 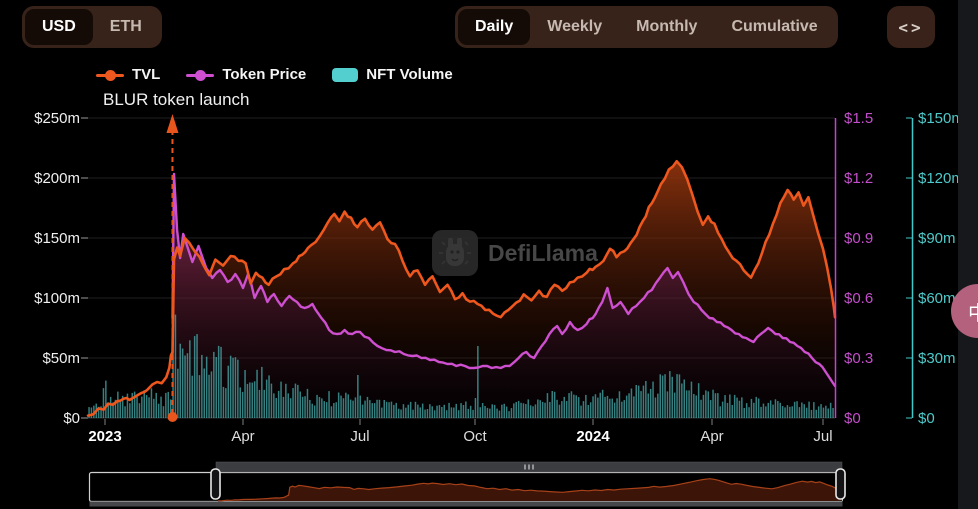 I want to click on interval-monthly-button: Monthly, so click(x=666, y=27).